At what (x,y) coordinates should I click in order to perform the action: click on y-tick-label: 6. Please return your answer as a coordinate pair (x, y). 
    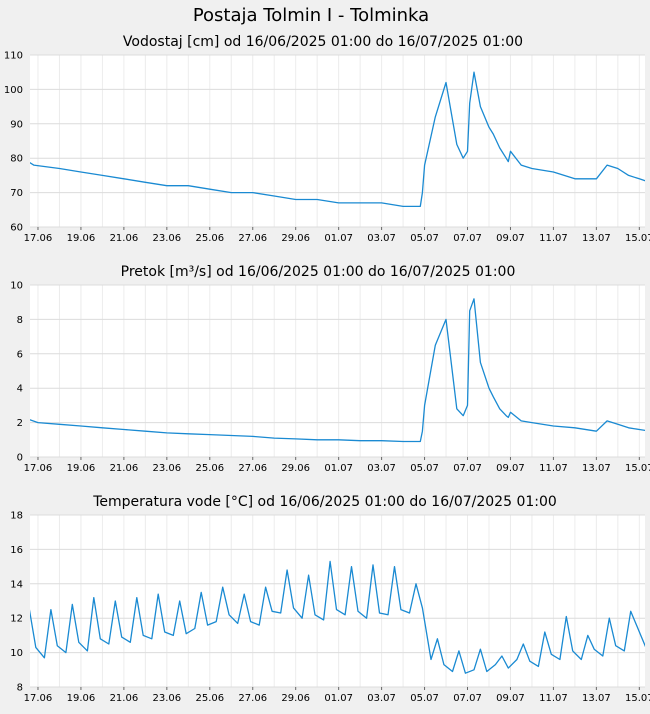
    Looking at the image, I should click on (20, 354).